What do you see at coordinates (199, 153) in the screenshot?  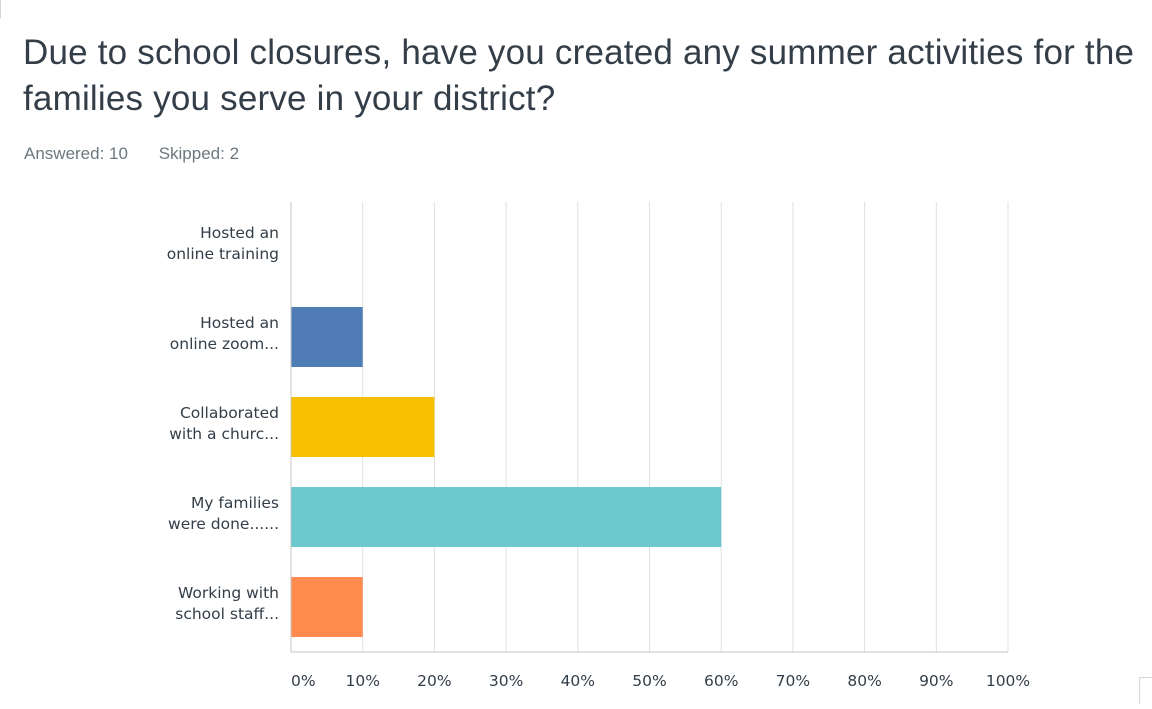 I see `skipped-count: Skipped: 2` at bounding box center [199, 153].